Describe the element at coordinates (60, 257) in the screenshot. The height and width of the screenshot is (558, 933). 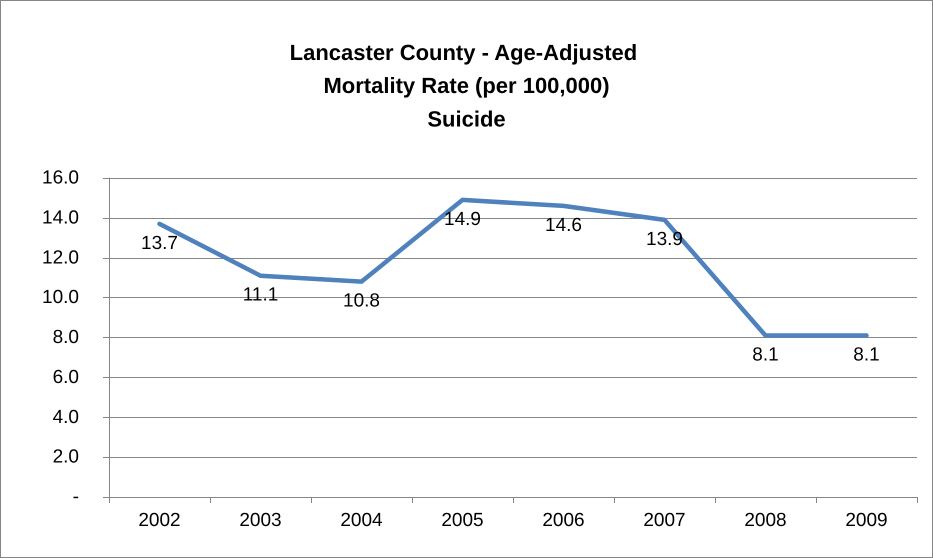
I see `y-tick-label: 12.0` at that location.